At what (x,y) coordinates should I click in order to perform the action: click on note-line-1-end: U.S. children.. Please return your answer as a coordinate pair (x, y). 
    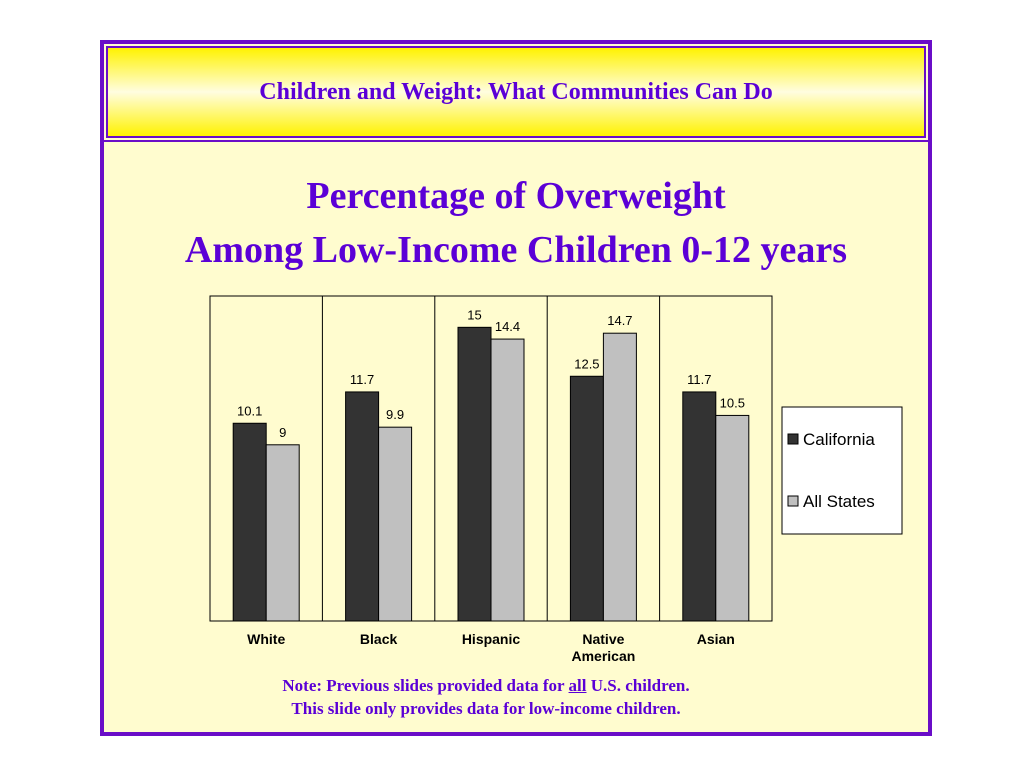
    Looking at the image, I should click on (638, 685).